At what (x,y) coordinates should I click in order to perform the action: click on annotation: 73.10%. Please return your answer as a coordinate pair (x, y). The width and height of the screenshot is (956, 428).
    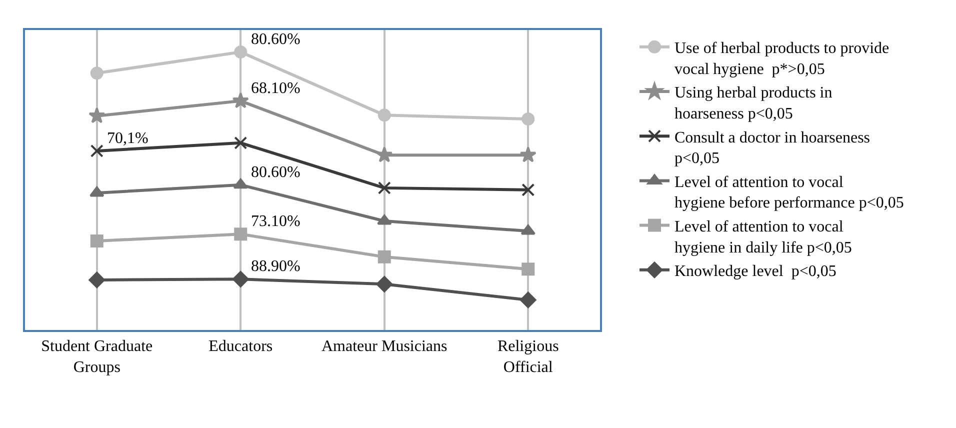
    Looking at the image, I should click on (275, 221).